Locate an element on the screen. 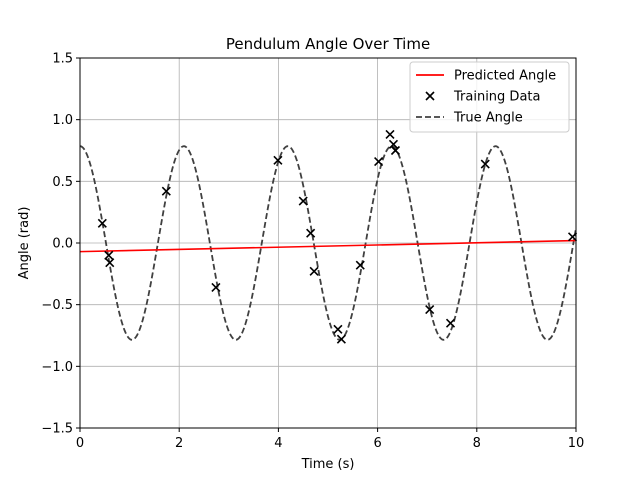 The width and height of the screenshot is (640, 480). legend: Predicted Angle Training Data True Angle is located at coordinates (489, 97).